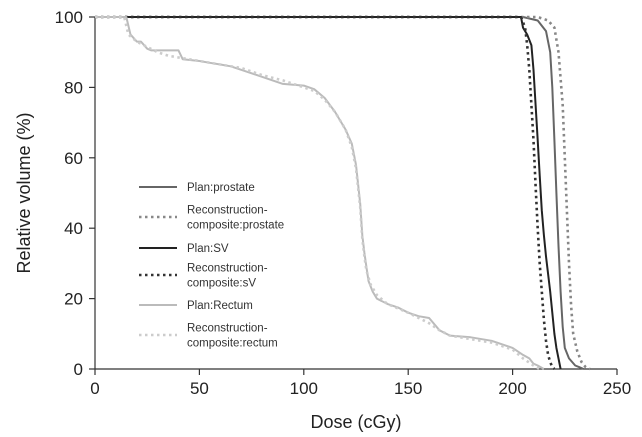 This screenshot has height=437, width=642. What do you see at coordinates (73, 299) in the screenshot?
I see `y-tick-label: 20` at bounding box center [73, 299].